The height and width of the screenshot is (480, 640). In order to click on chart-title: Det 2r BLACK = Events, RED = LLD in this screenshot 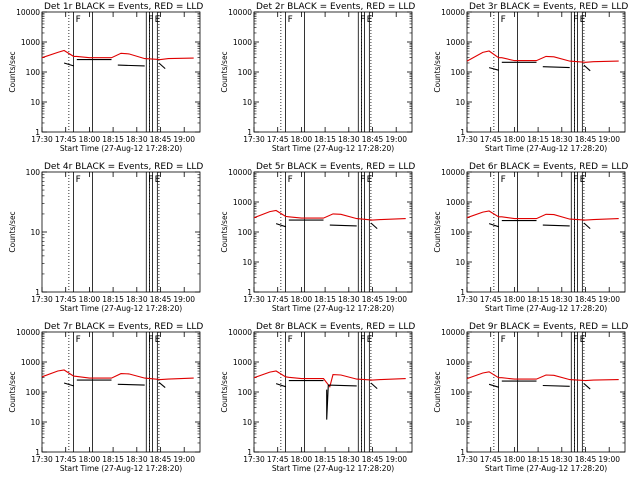, I will do `click(335, 7)`.